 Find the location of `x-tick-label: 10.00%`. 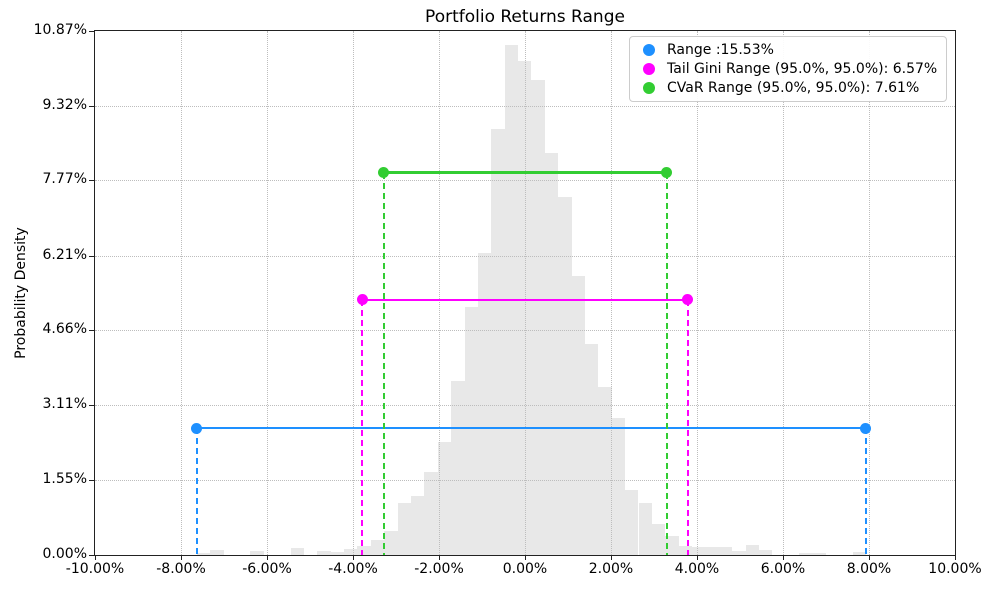

x-tick-label: 10.00% is located at coordinates (955, 569).